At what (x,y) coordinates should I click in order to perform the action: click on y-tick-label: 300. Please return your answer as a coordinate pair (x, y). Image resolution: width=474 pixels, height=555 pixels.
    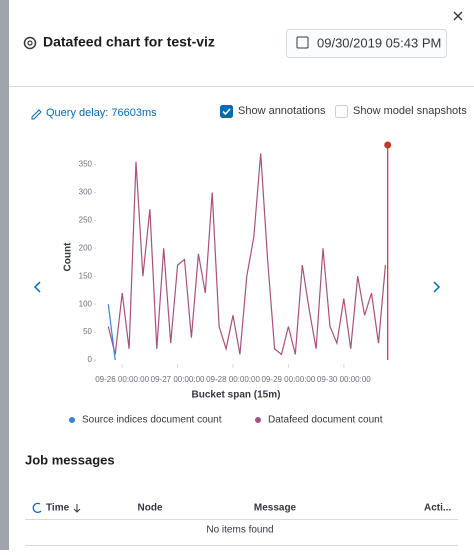
    Looking at the image, I should click on (86, 192).